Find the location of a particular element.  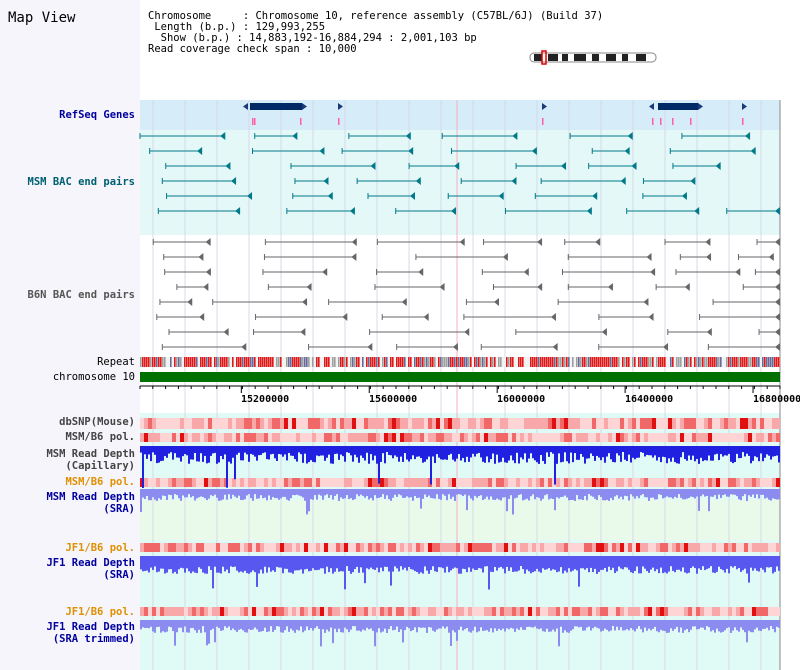

msm-b6-pol-strip is located at coordinates (460, 437).